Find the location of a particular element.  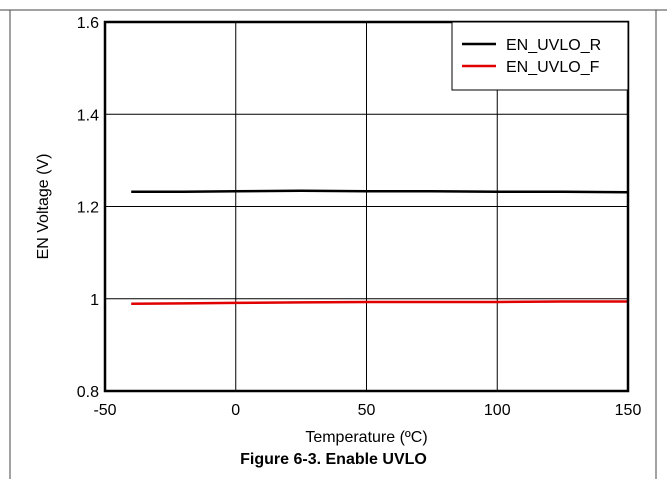

legend-box is located at coordinates (540, 56).